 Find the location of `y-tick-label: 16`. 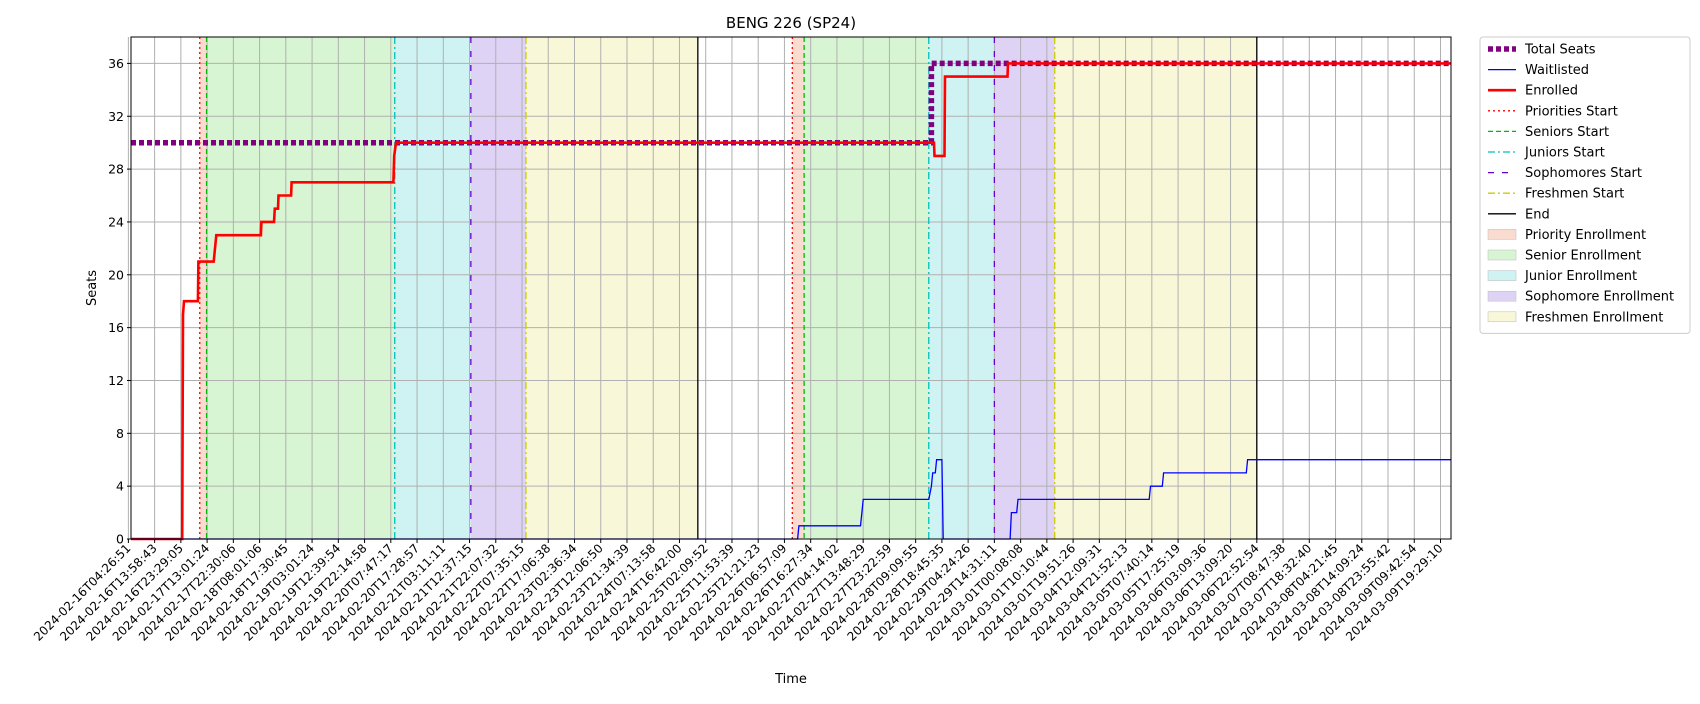

y-tick-label: 16 is located at coordinates (116, 327).